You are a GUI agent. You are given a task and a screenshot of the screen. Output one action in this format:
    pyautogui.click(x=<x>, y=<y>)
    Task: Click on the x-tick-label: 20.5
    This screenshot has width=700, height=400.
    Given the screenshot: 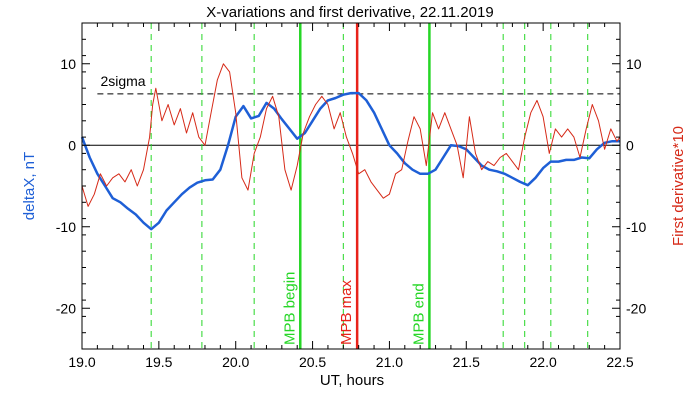 What is the action you would take?
    pyautogui.click(x=312, y=362)
    